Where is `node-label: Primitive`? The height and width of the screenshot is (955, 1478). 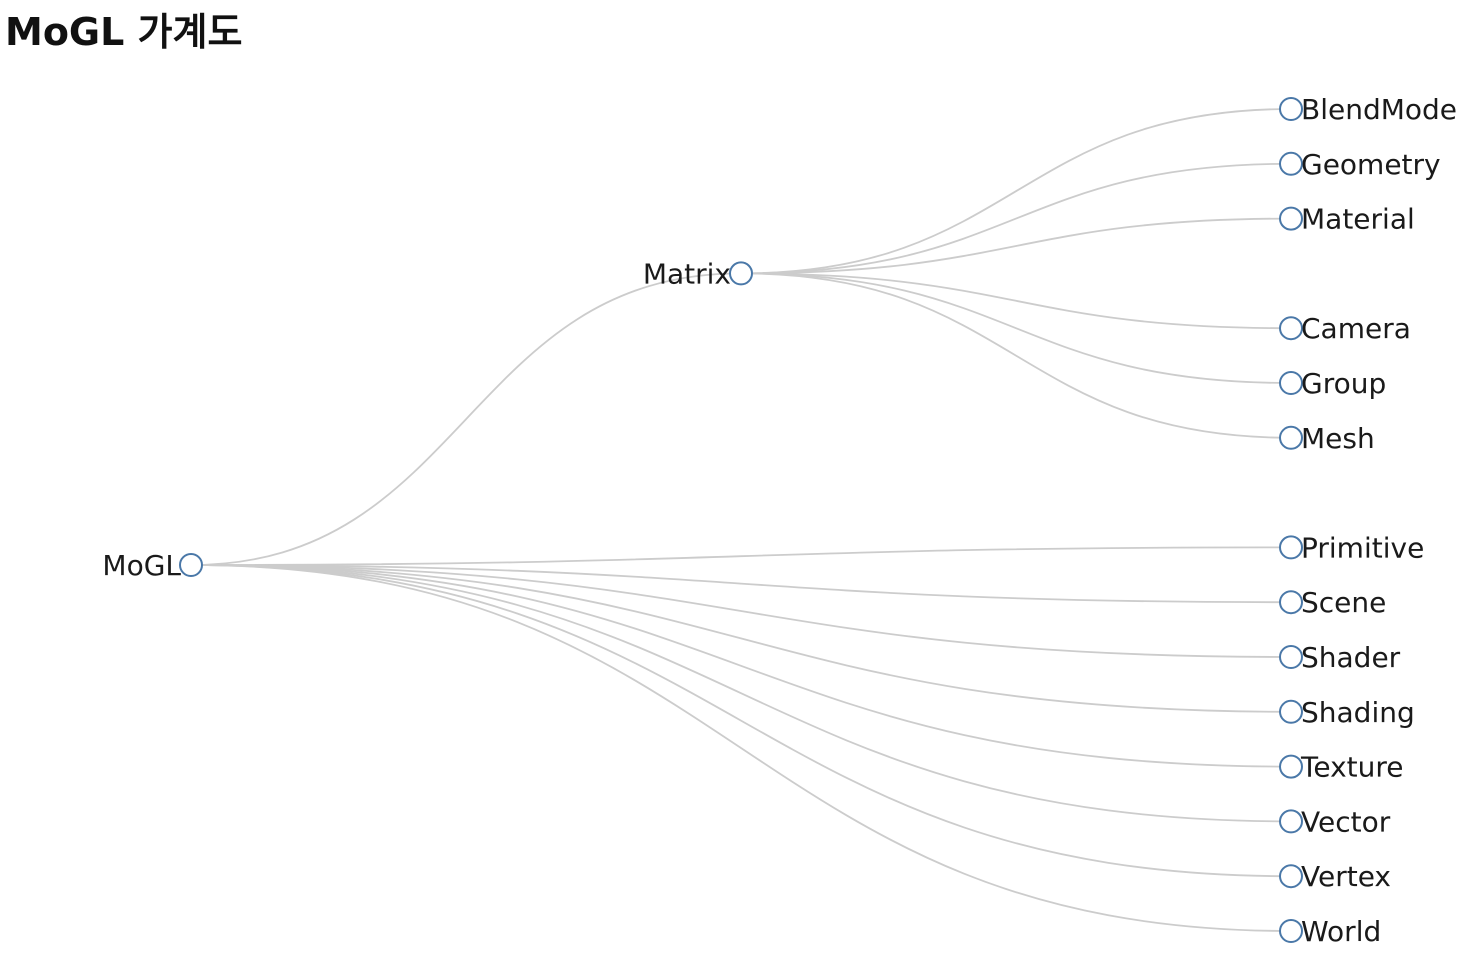
node-label: Primitive is located at coordinates (1362, 547).